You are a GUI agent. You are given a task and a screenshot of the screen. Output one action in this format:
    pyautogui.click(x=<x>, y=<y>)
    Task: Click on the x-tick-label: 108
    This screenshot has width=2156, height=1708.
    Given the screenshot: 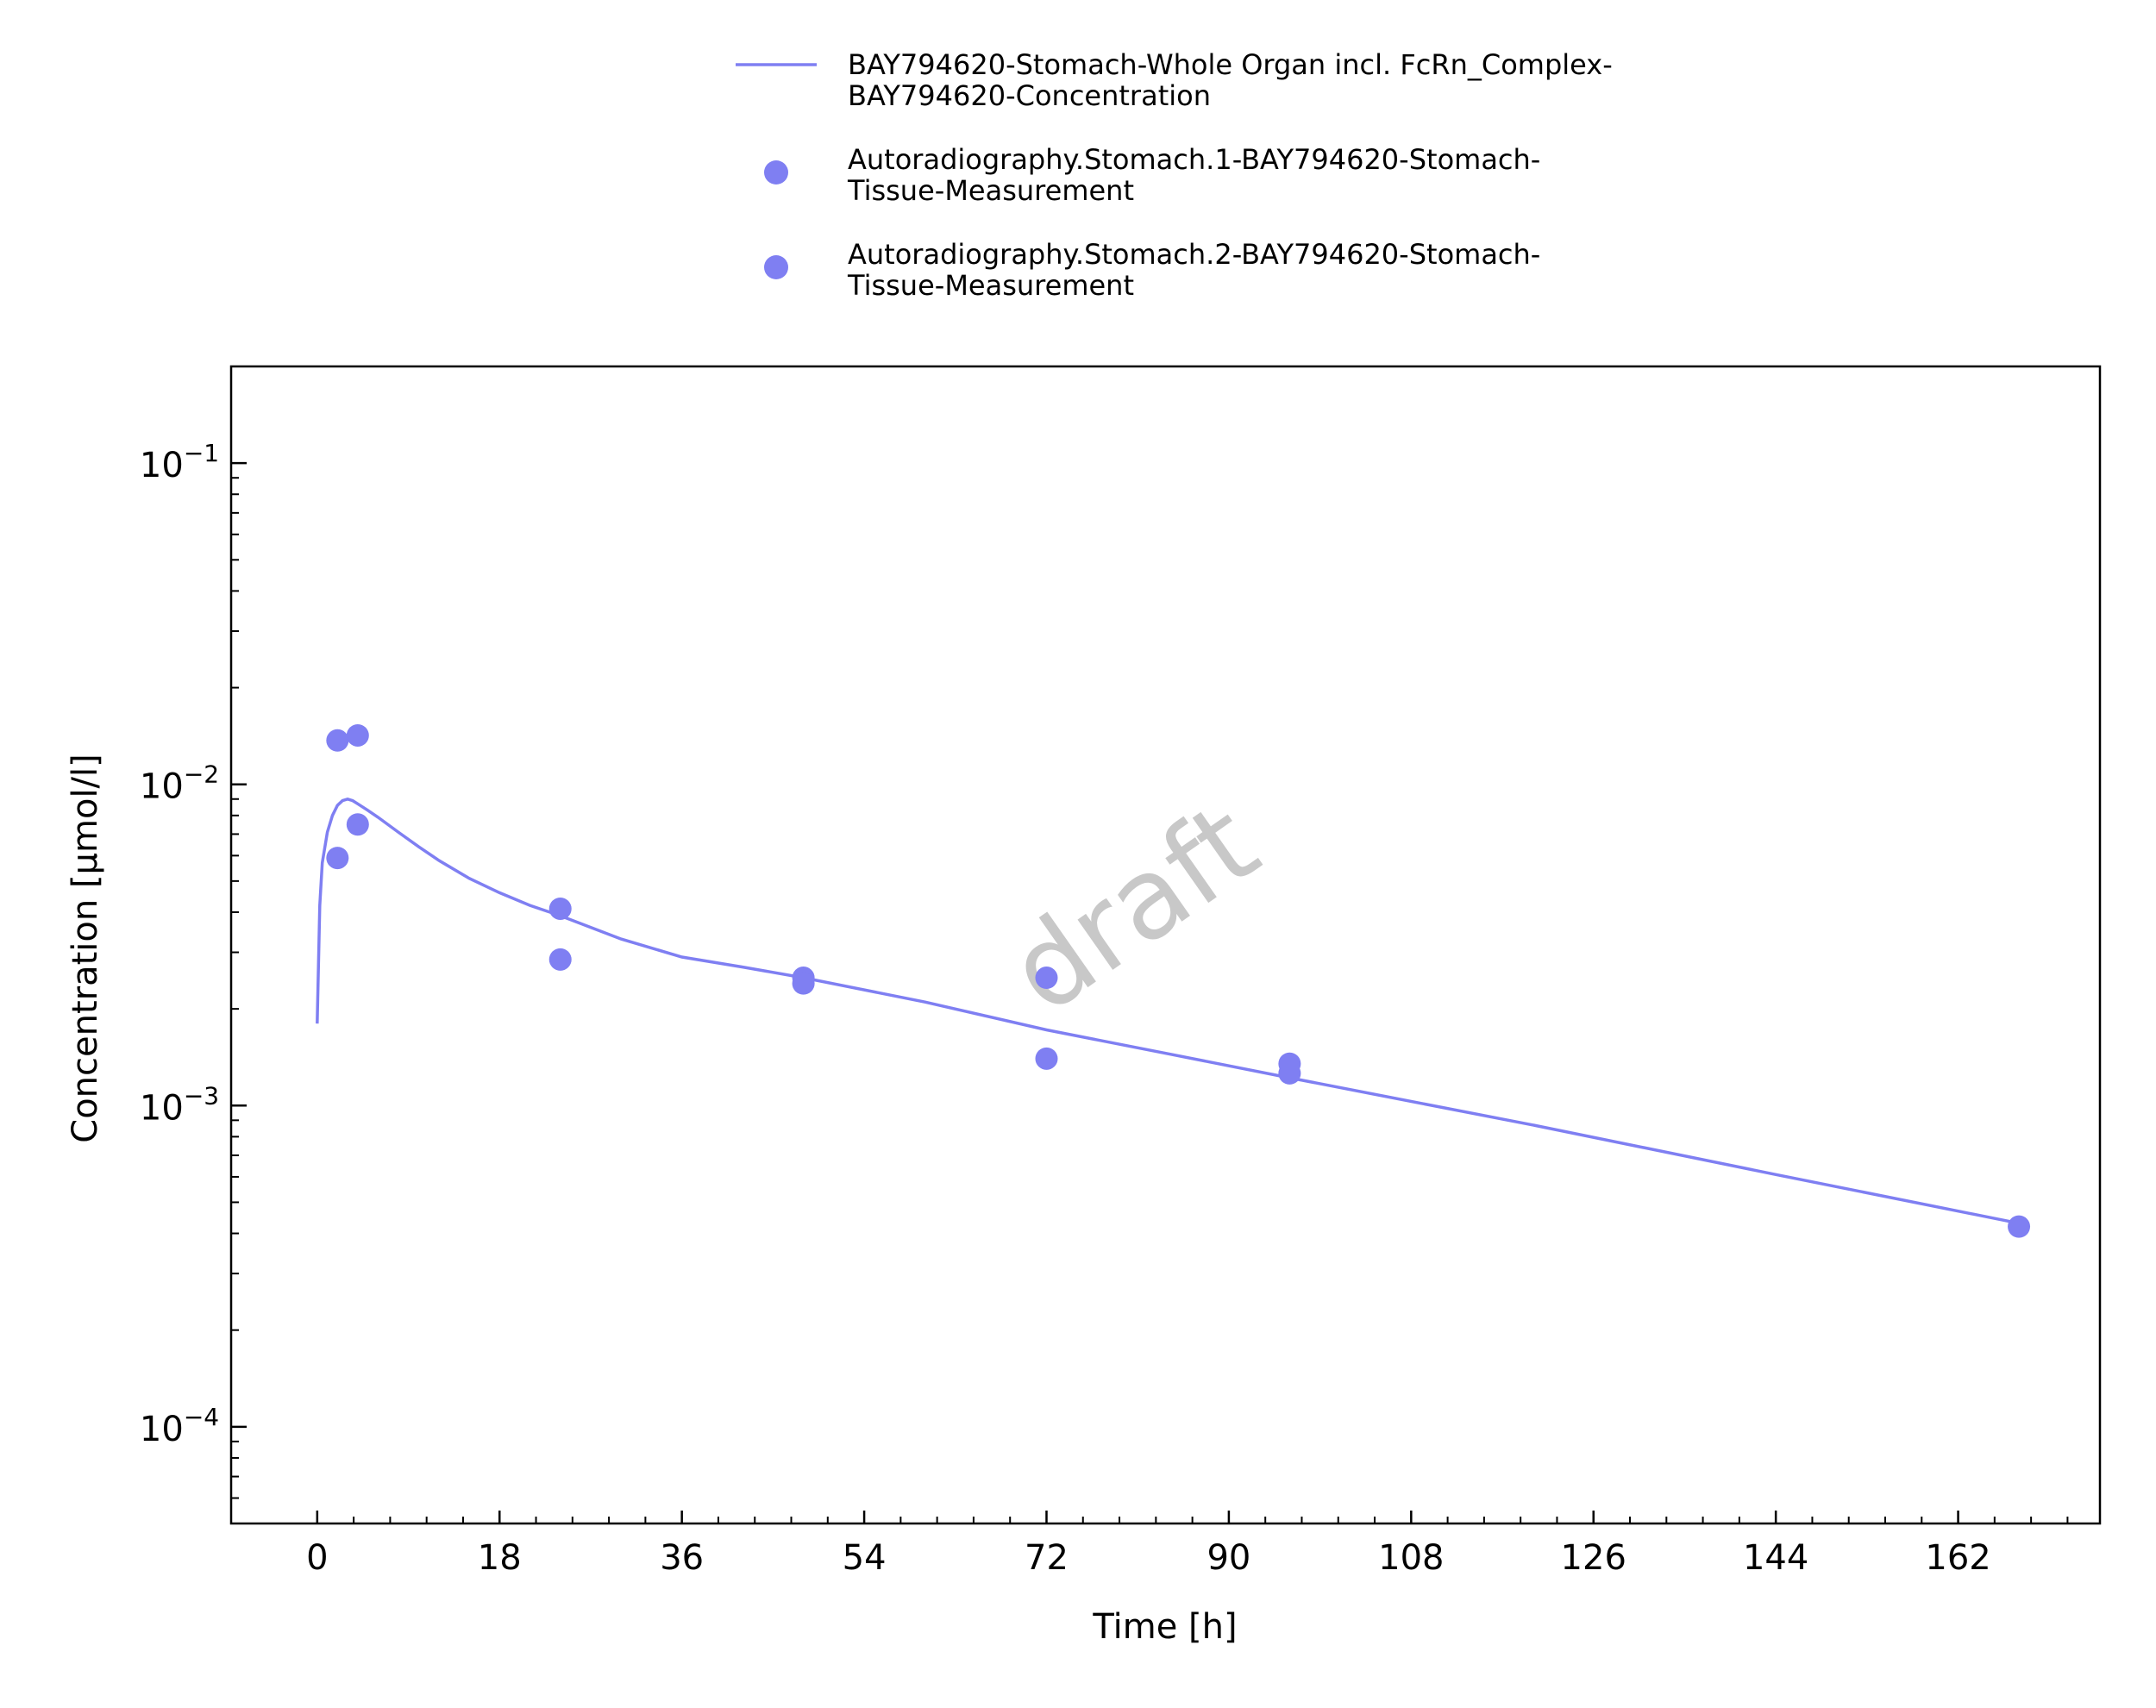 What is the action you would take?
    pyautogui.click(x=1411, y=1558)
    